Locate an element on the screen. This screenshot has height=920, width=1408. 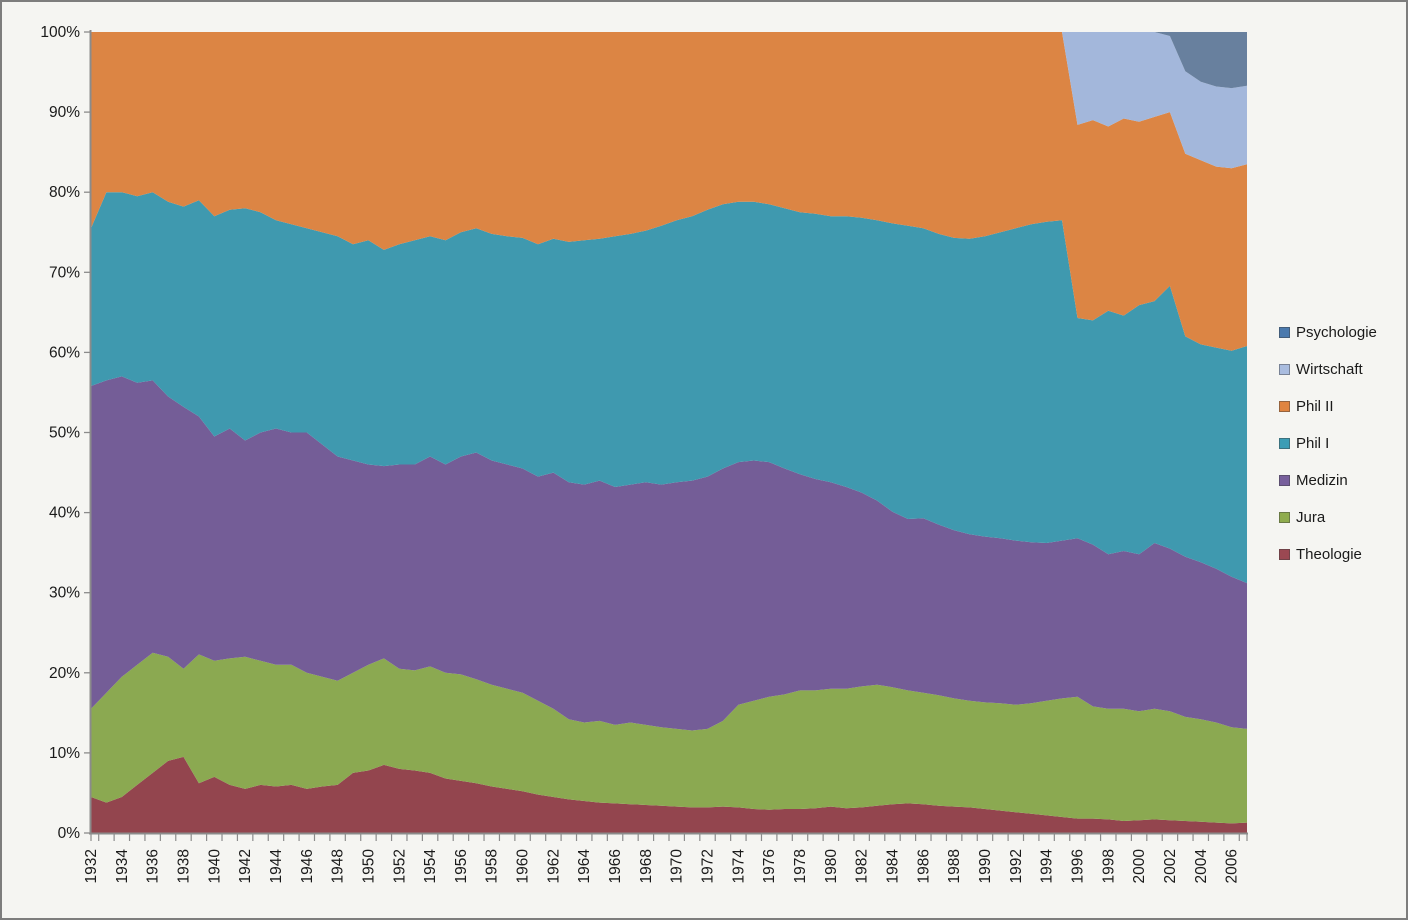
x-tick-label: 1944 is located at coordinates (276, 866).